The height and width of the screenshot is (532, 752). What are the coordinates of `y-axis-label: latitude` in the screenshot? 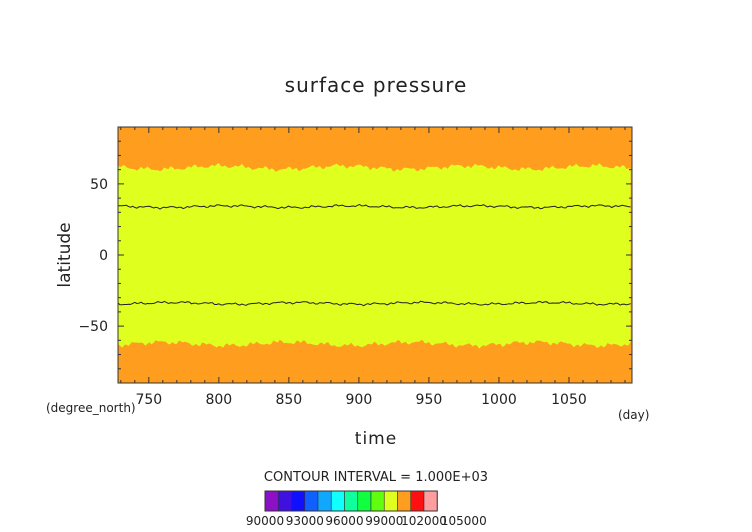 It's located at (65, 254).